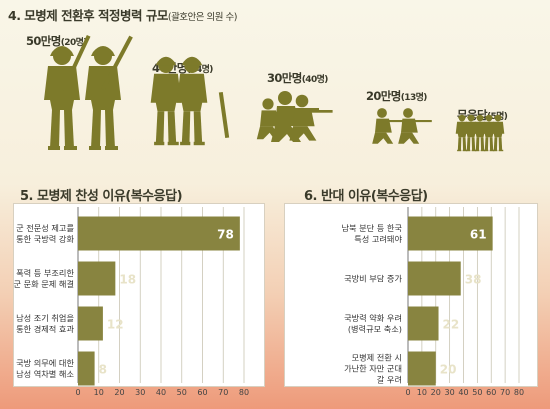 This screenshot has width=550, height=409. I want to click on chart-title-oppose: 6. 반대 이유(복수응답), so click(366, 196).